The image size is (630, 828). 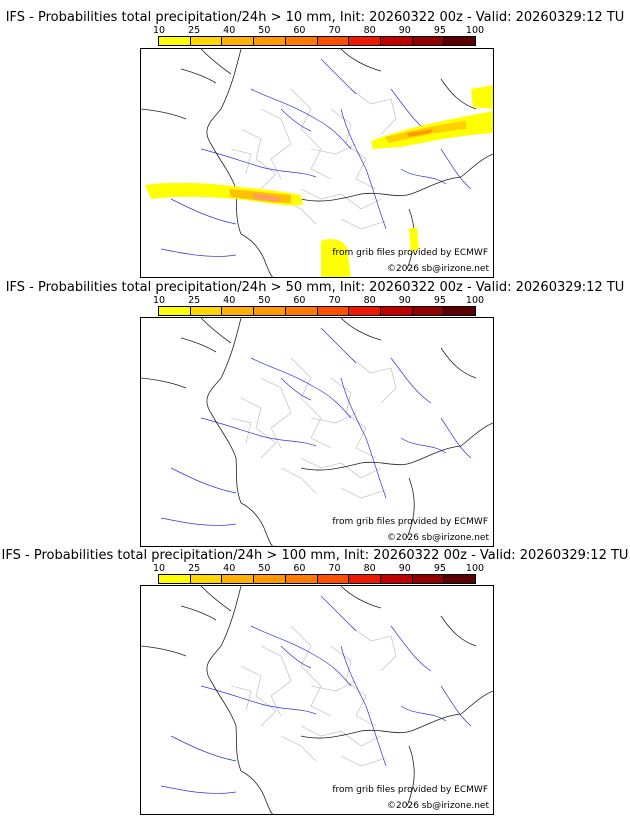 What do you see at coordinates (482, 97) in the screenshot?
I see `precip-area-north-east` at bounding box center [482, 97].